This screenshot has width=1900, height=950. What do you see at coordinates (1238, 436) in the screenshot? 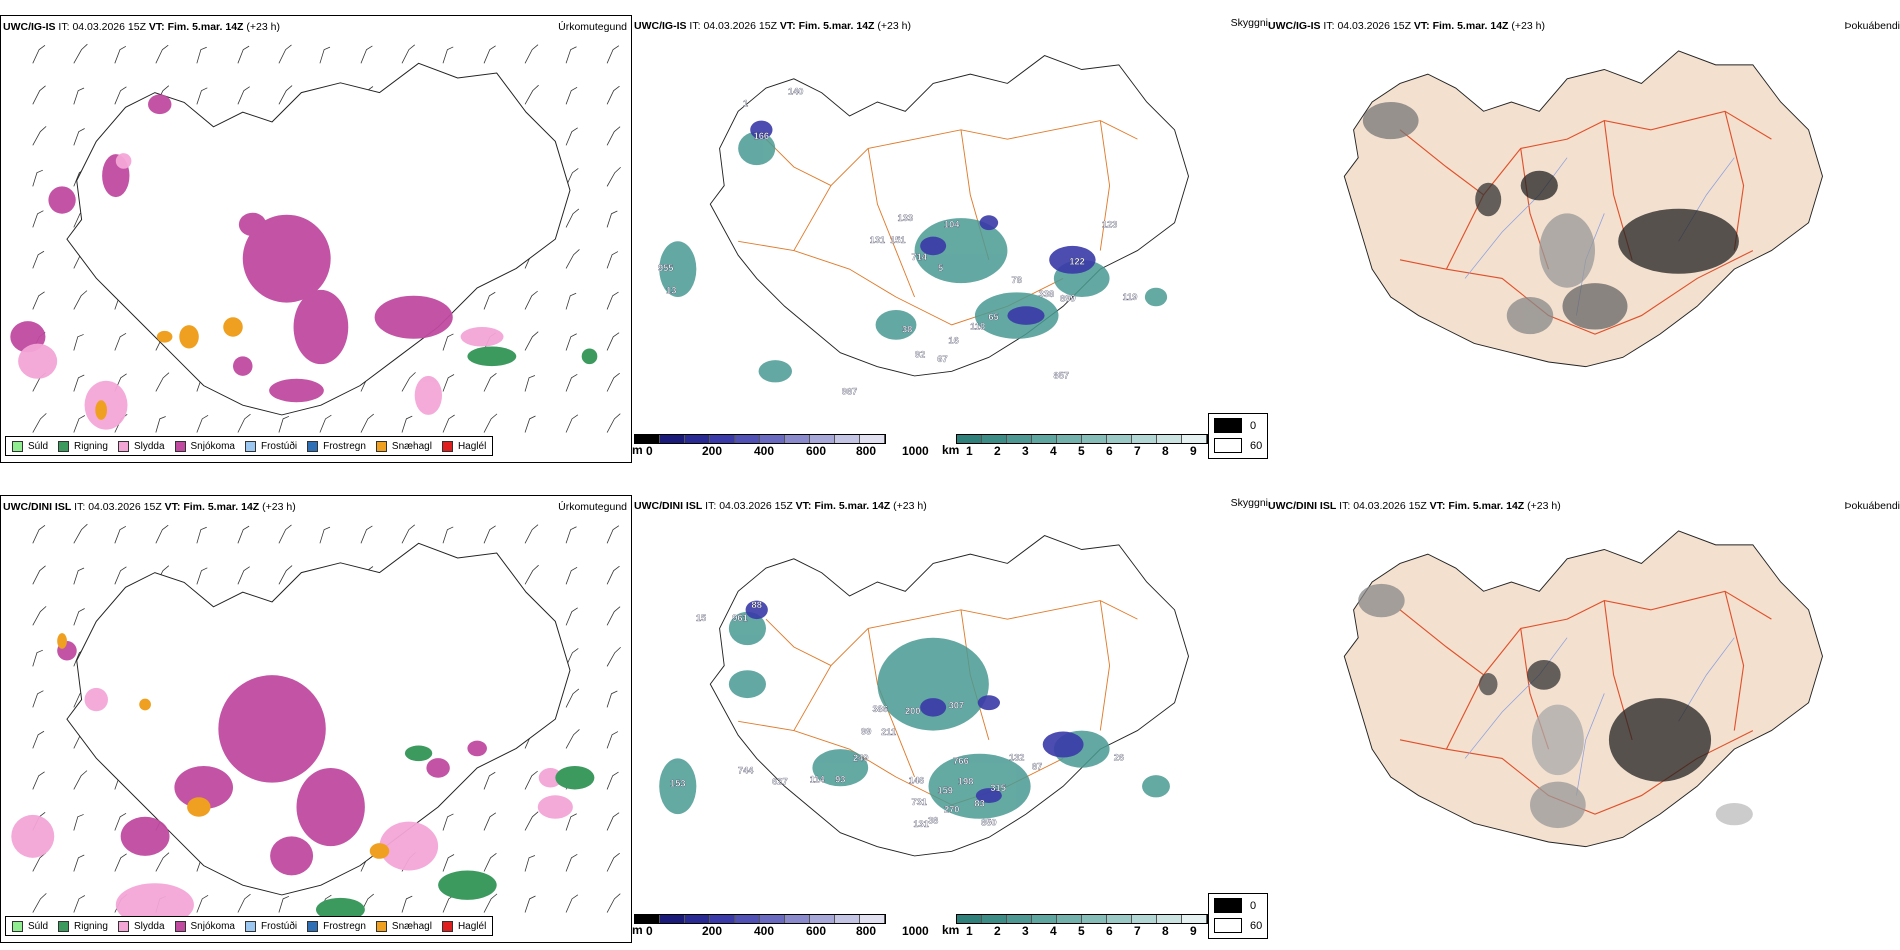
I see `fog-legend: 0 60` at bounding box center [1238, 436].